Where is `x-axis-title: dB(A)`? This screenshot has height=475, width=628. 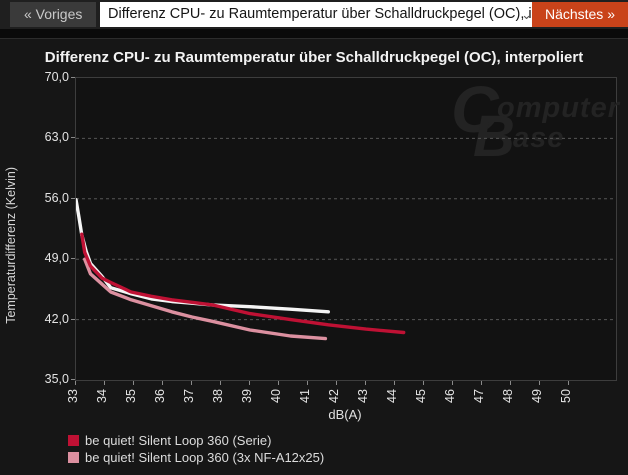 x-axis-title: dB(A) is located at coordinates (345, 414).